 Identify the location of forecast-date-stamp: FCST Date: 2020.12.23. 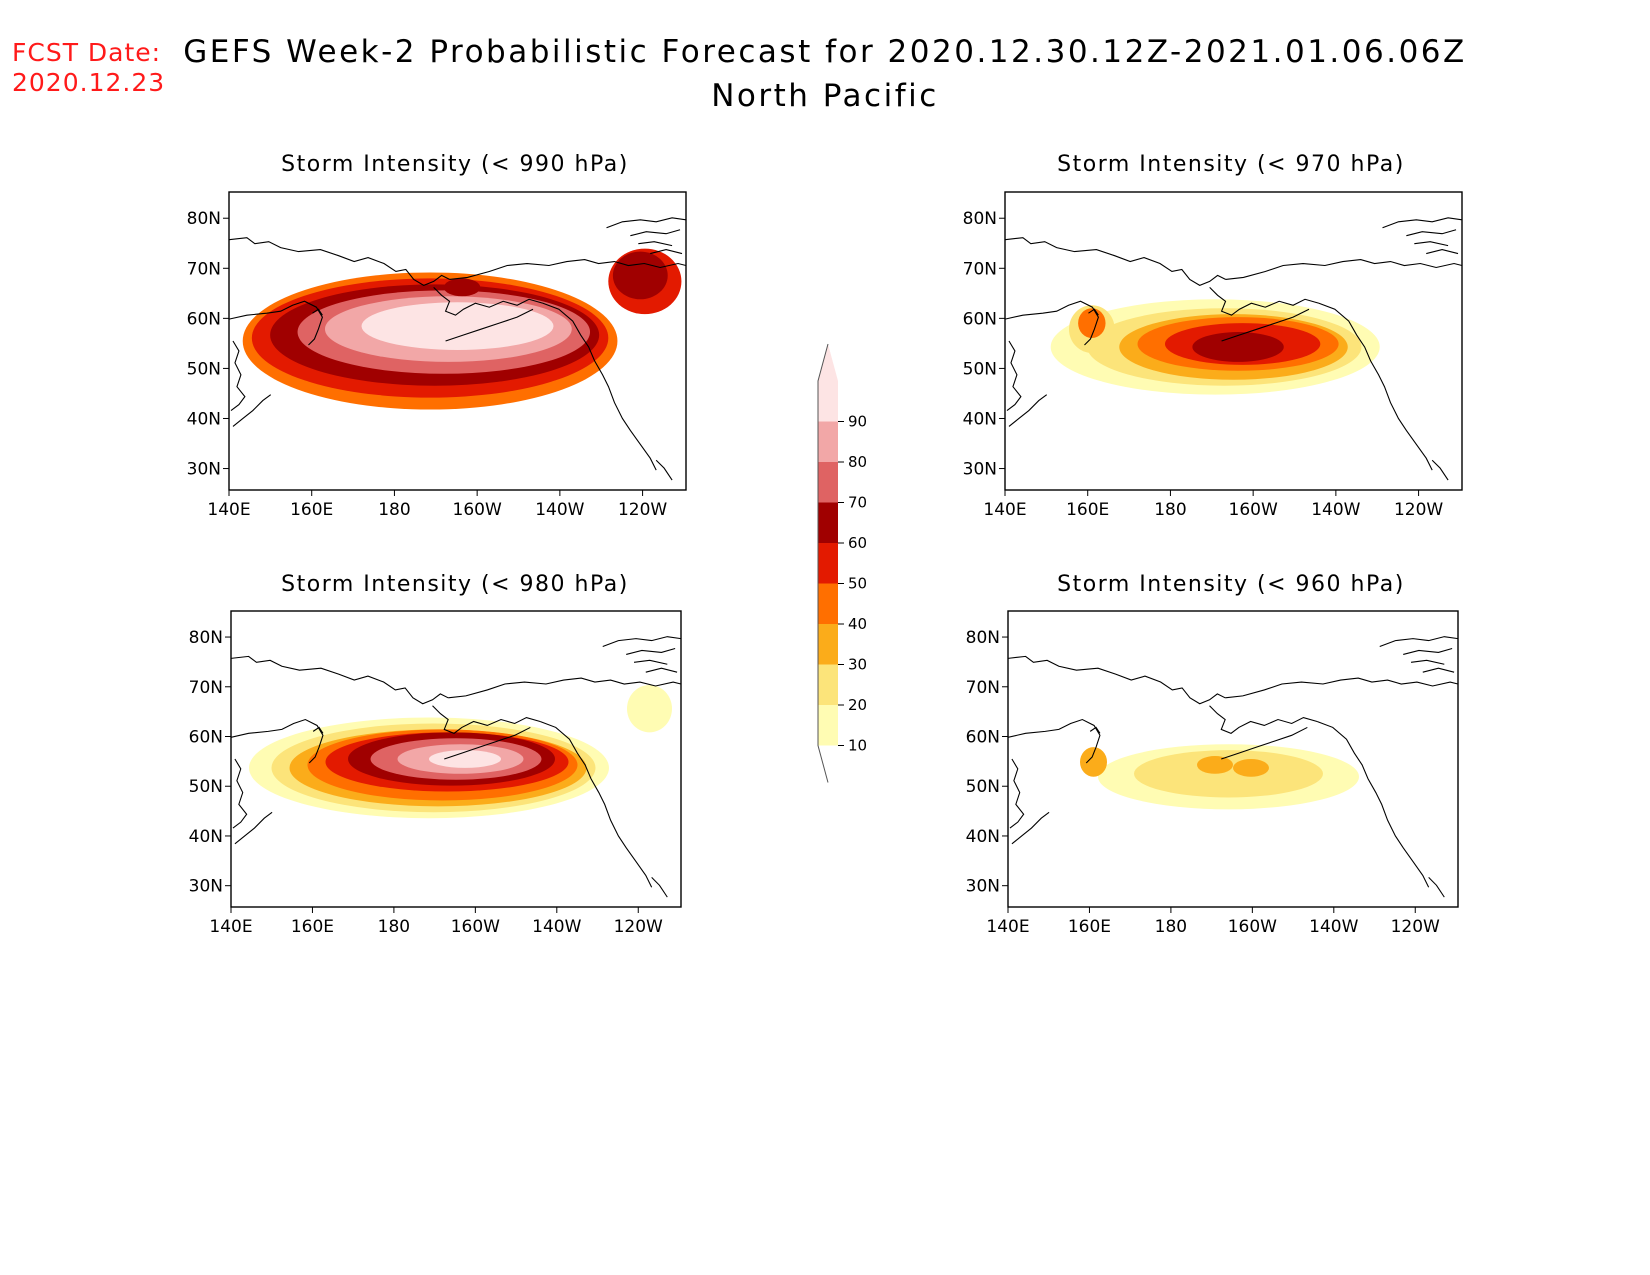
(88, 68).